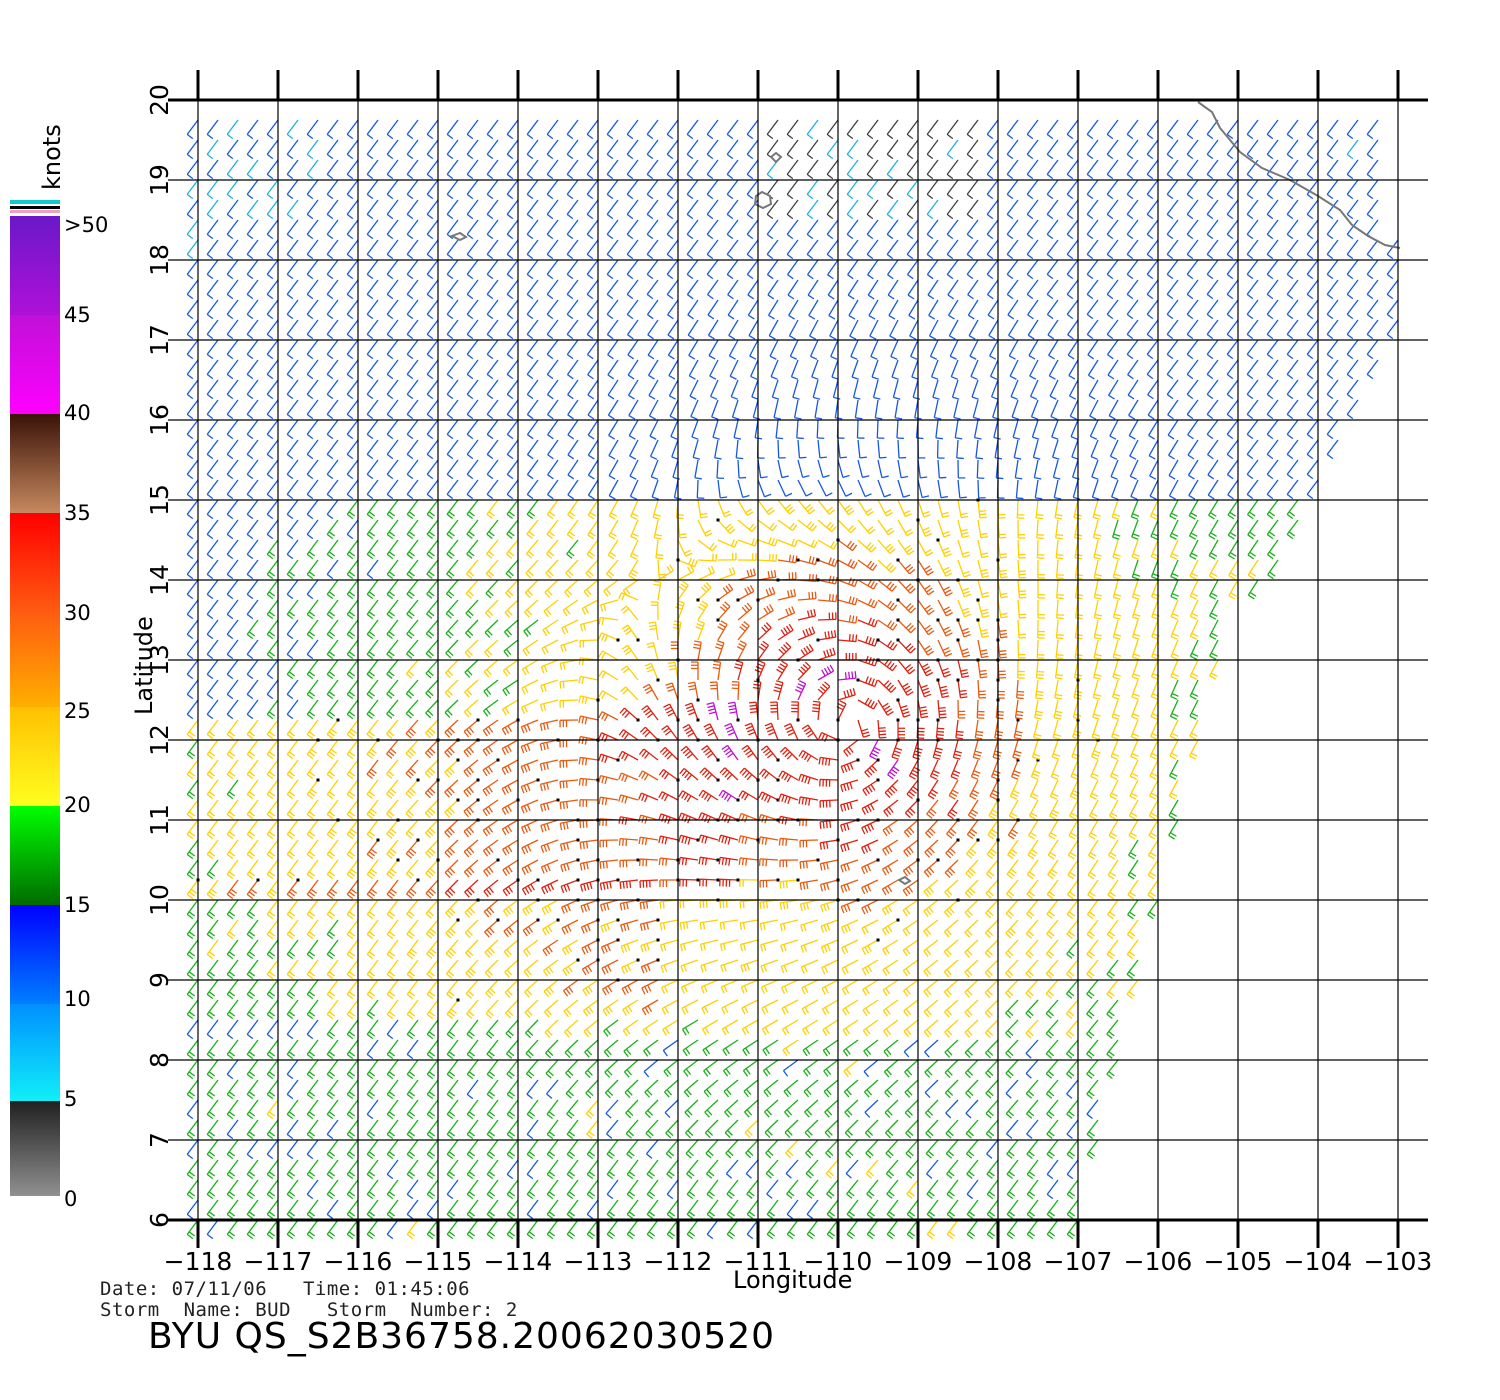  I want to click on legend-label: 30, so click(77, 613).